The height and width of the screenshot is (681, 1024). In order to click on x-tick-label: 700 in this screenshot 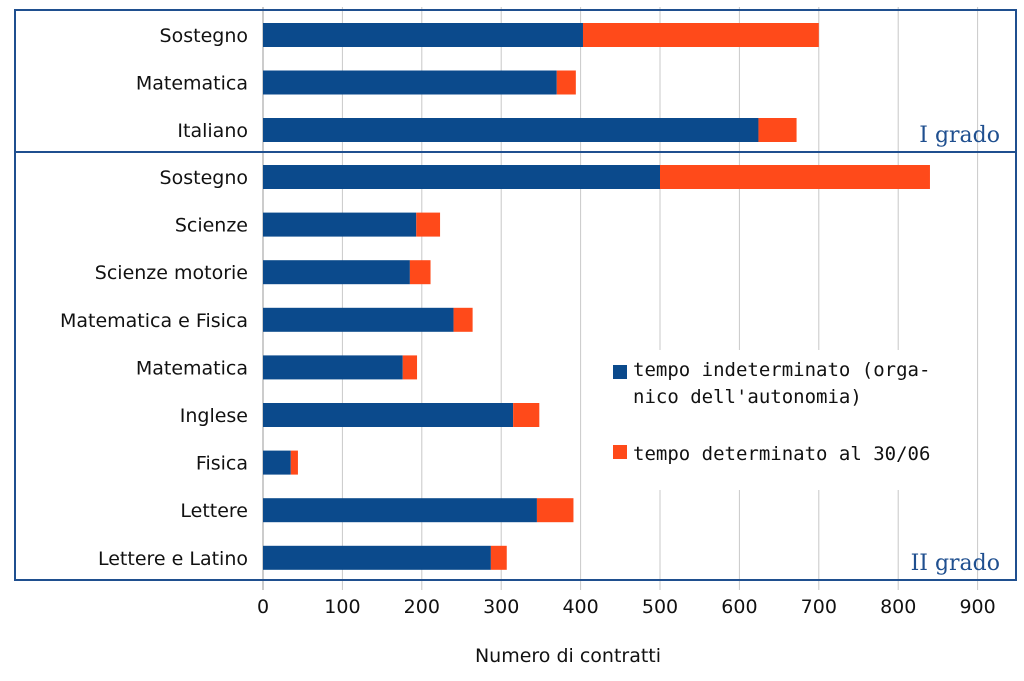, I will do `click(819, 607)`.